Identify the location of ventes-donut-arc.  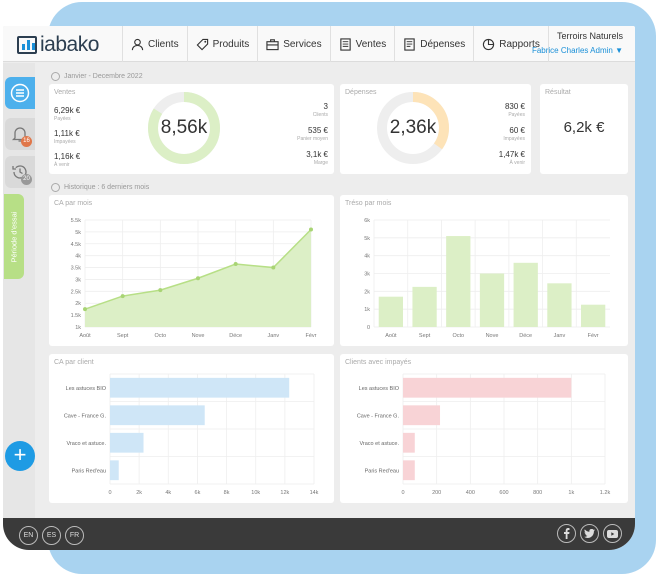
(184, 128).